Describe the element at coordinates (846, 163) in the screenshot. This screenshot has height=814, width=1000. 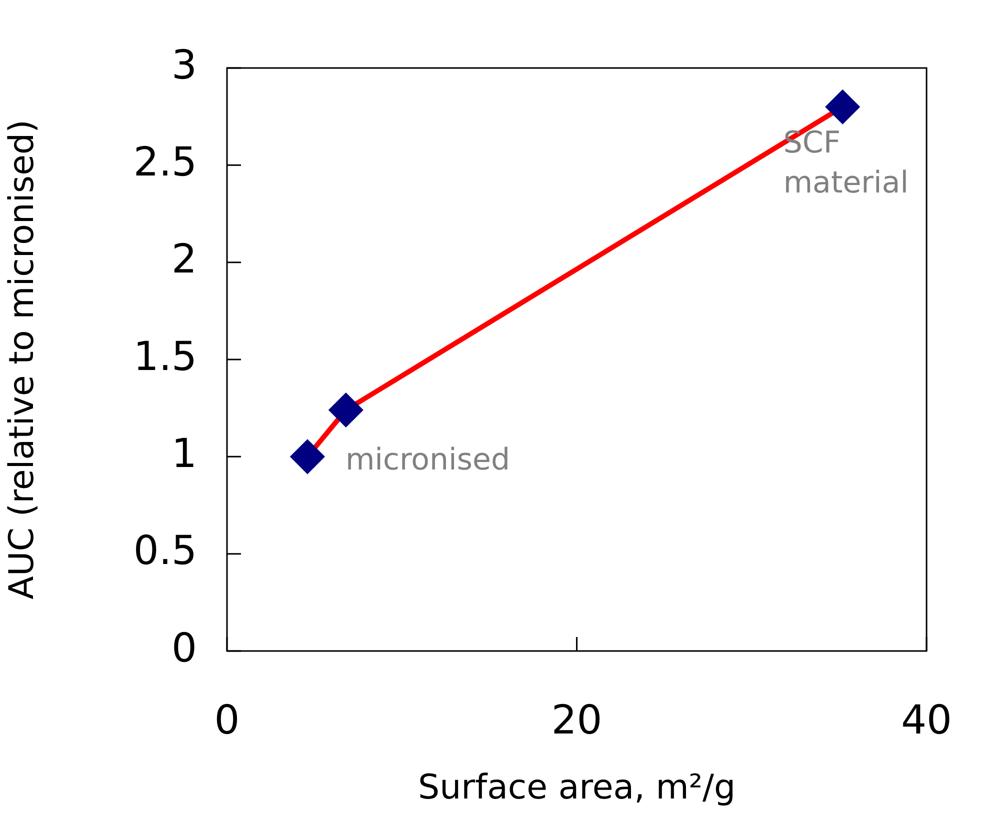
I see `annotation: SCF material` at that location.